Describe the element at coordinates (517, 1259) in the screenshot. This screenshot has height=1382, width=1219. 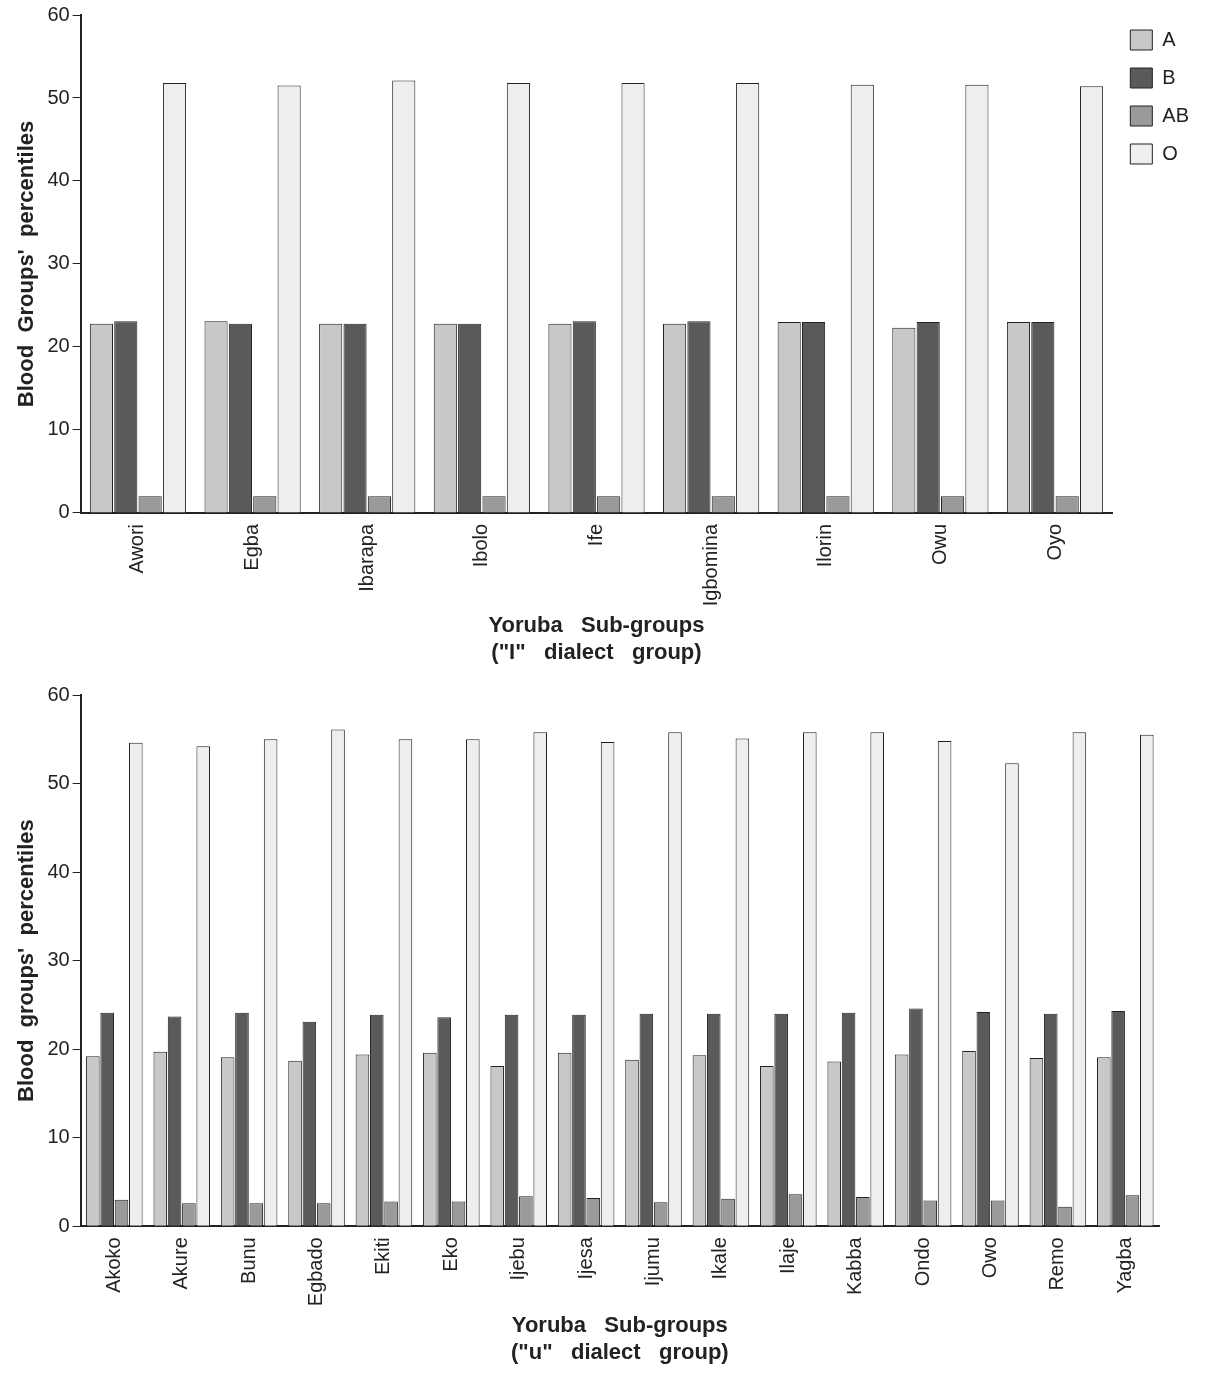
I see `x-tick-label: Ijebu` at that location.